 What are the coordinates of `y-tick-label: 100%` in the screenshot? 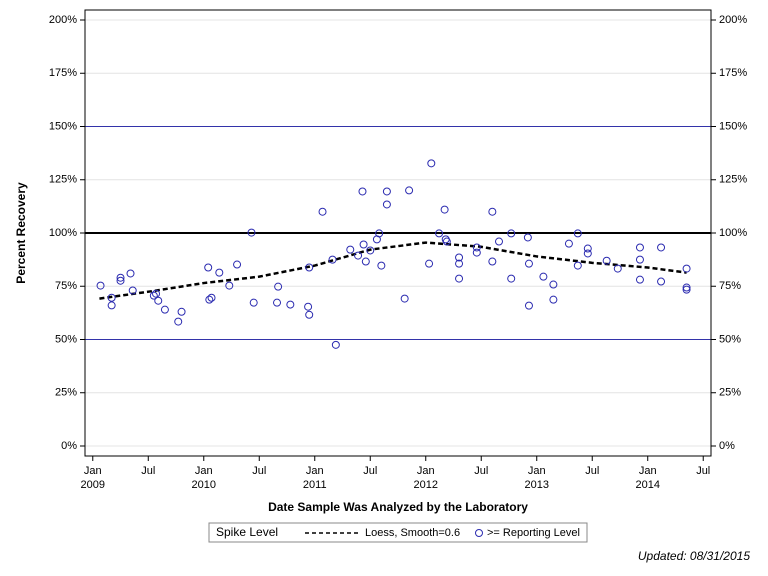 It's located at (63, 233).